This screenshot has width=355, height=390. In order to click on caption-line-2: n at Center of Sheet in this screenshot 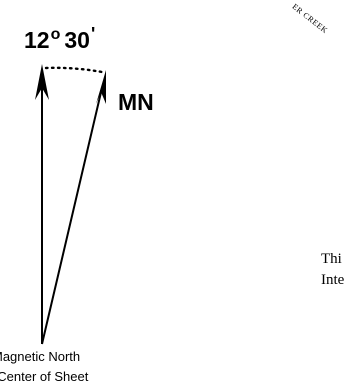, I will do `click(44, 376)`.